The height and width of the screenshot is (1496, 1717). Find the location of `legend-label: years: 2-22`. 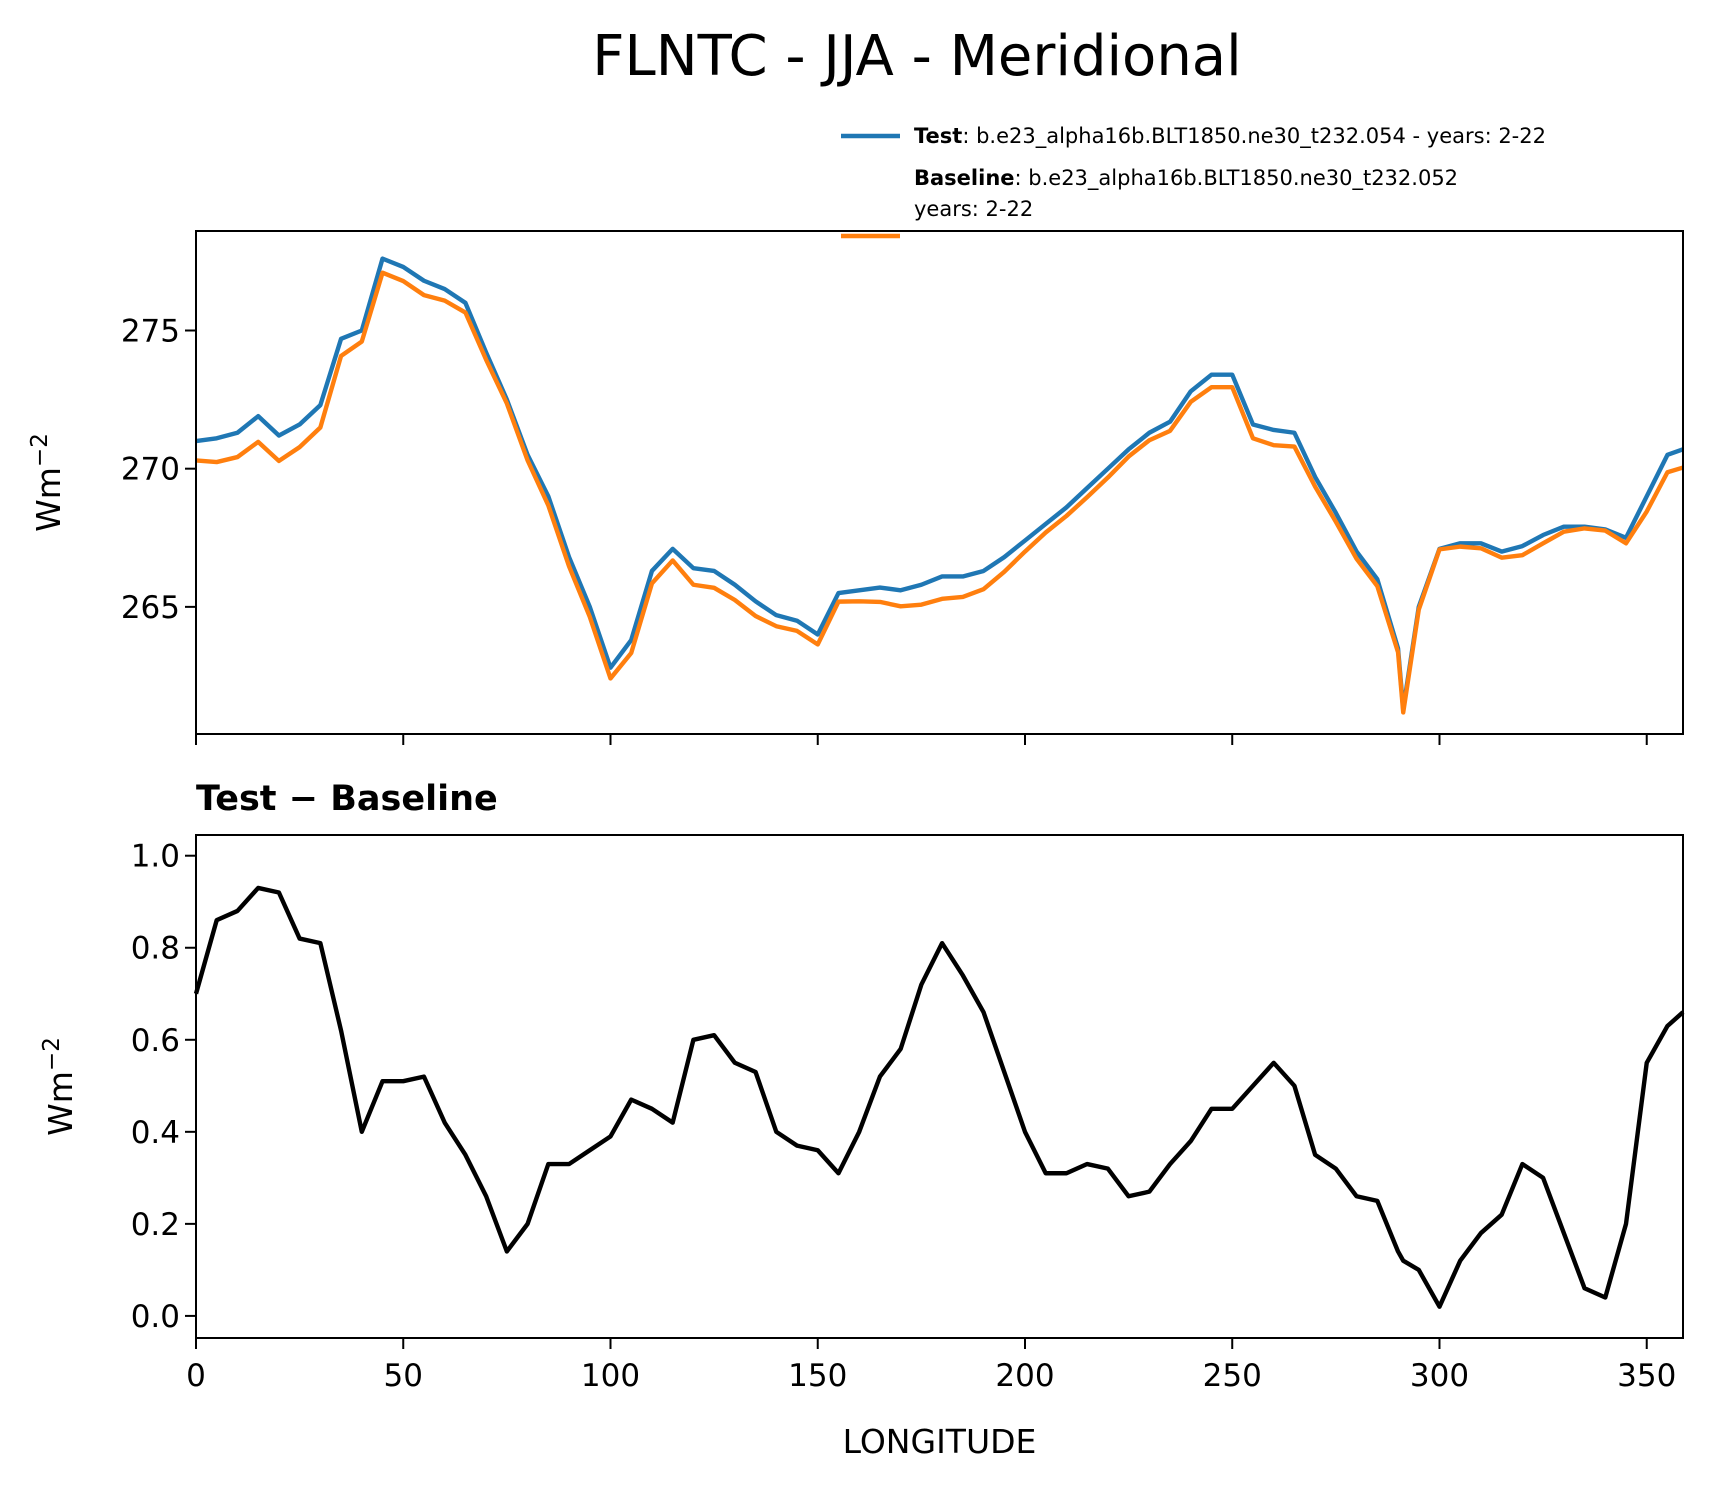

legend-label: years: 2-22 is located at coordinates (973, 209).